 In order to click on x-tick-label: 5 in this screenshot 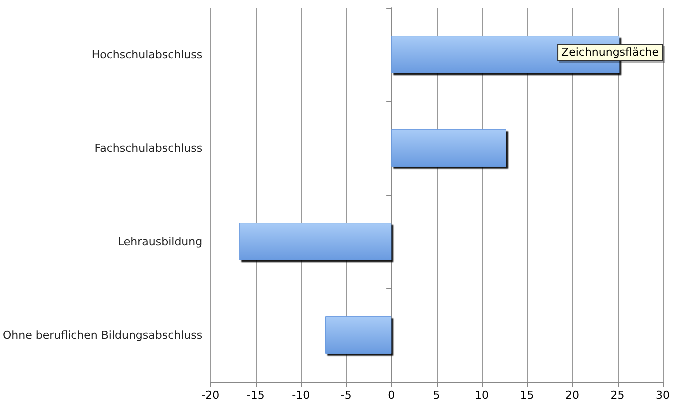, I will do `click(436, 395)`.